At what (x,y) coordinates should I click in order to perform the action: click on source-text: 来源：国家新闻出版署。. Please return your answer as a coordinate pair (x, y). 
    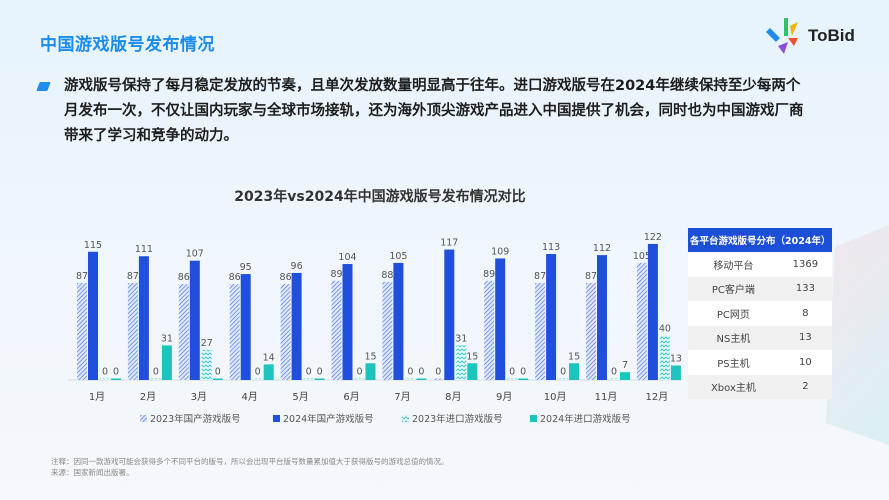
    Looking at the image, I should click on (92, 472).